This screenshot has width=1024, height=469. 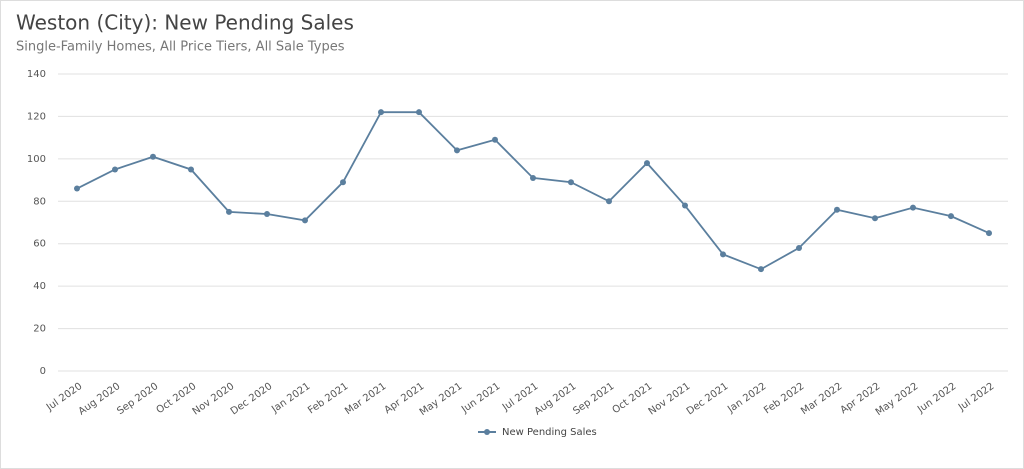 I want to click on legend-label: New Pending Sales, so click(x=549, y=432).